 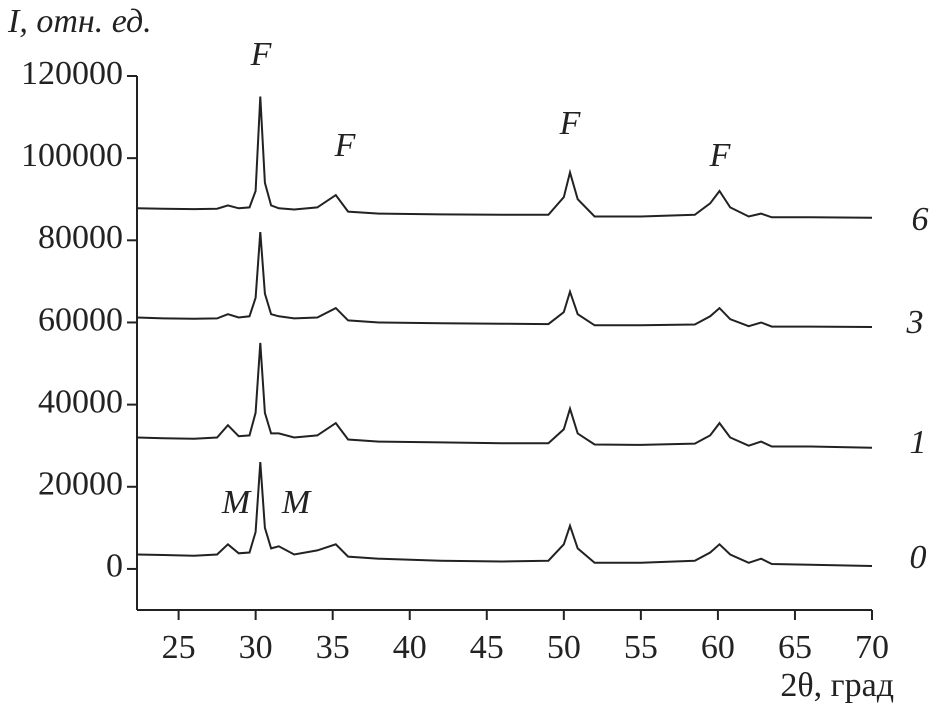 What do you see at coordinates (80, 237) in the screenshot?
I see `y-tick-label: 80000` at bounding box center [80, 237].